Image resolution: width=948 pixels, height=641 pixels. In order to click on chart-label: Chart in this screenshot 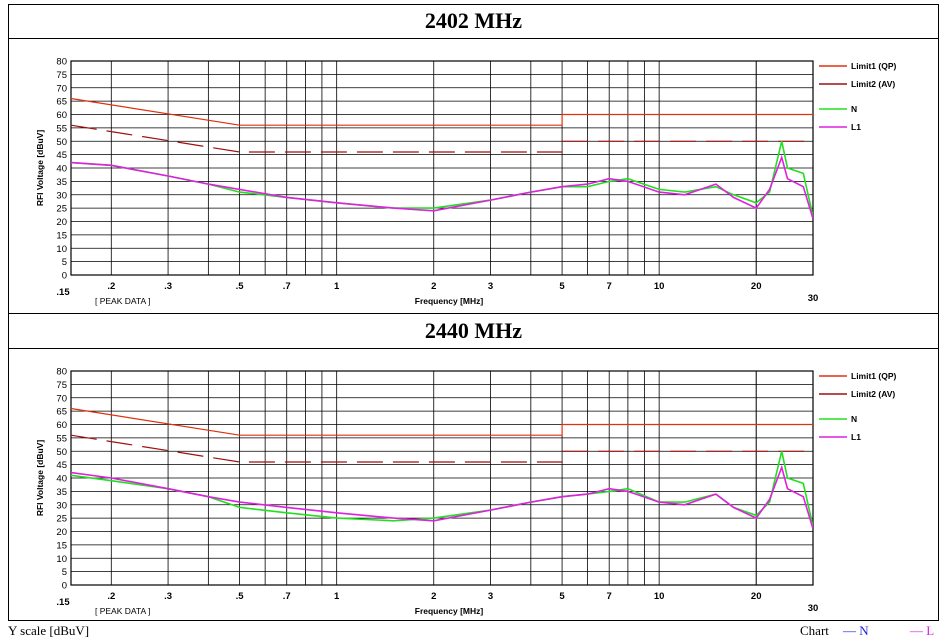, I will do `click(814, 630)`.